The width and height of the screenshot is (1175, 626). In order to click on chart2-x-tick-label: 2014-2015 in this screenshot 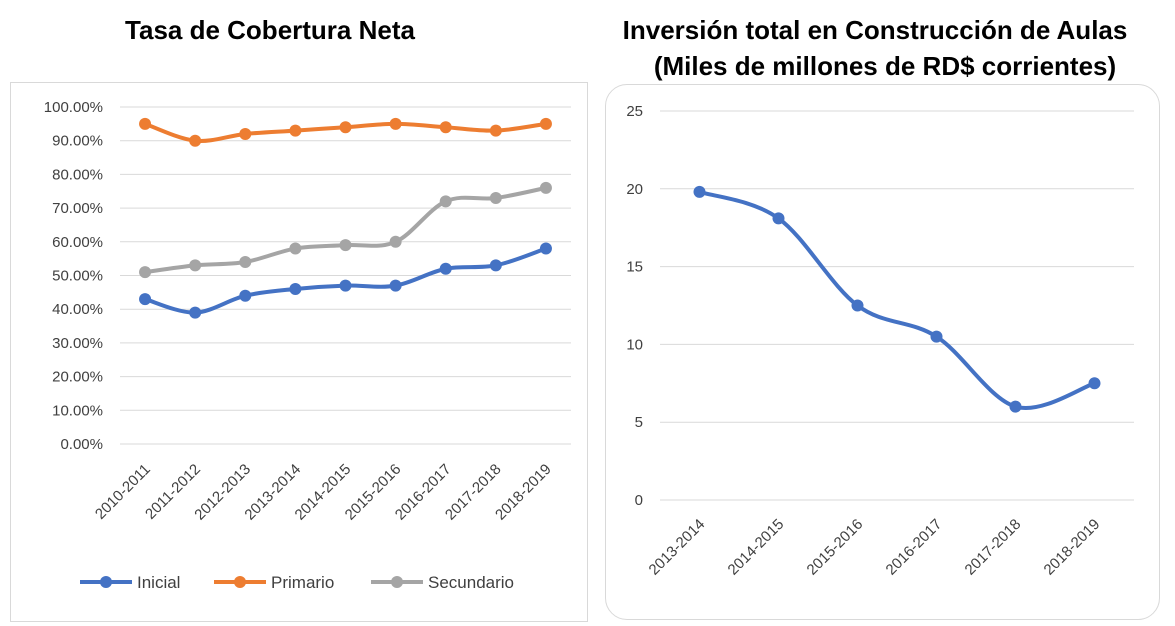, I will do `click(756, 547)`.